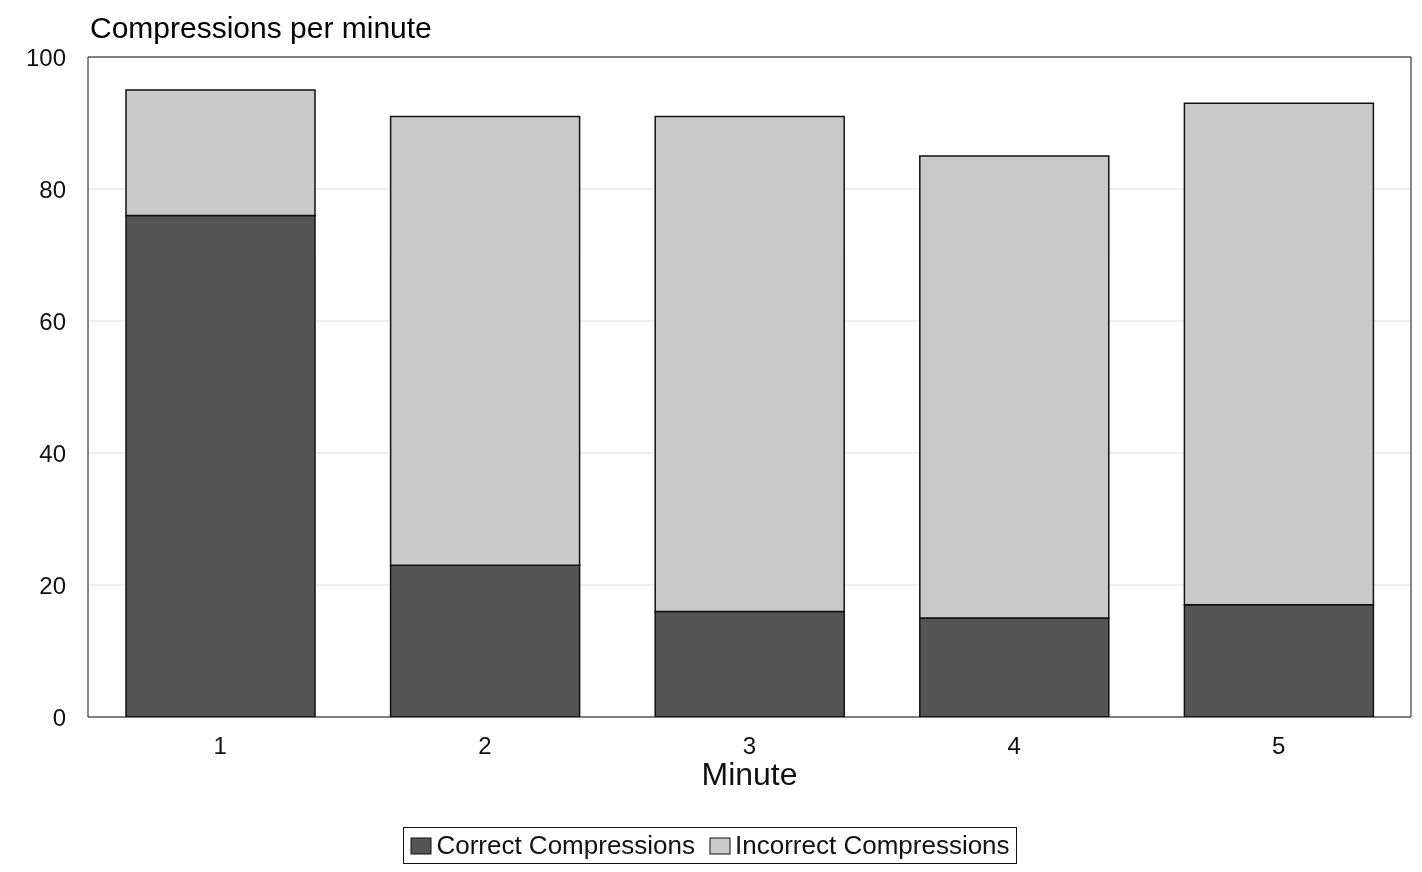 The width and height of the screenshot is (1422, 872). What do you see at coordinates (52, 189) in the screenshot?
I see `y-tick-label: 80` at bounding box center [52, 189].